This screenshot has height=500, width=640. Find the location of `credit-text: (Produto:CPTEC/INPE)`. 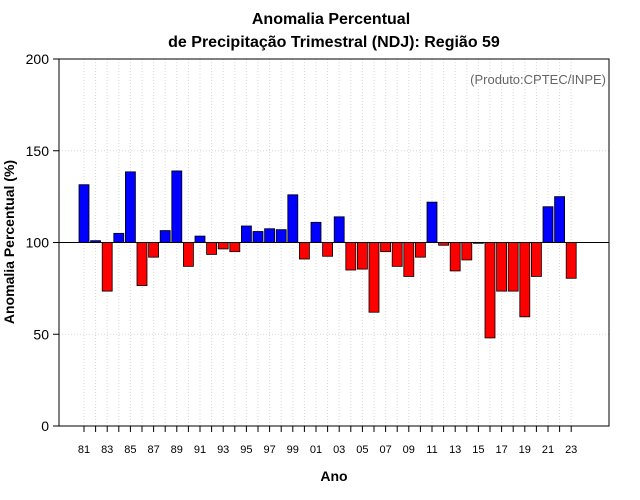

credit-text: (Produto:CPTEC/INPE) is located at coordinates (538, 79).